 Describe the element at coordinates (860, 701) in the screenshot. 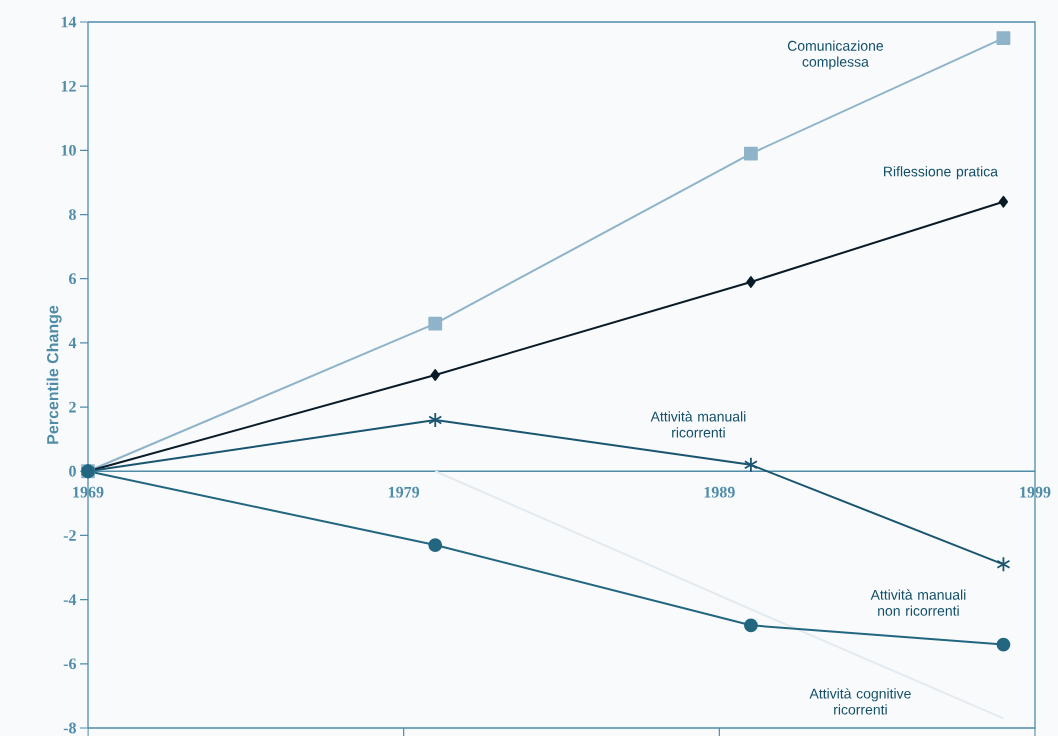

I see `series-label: Attività cognitive ricorrenti` at that location.